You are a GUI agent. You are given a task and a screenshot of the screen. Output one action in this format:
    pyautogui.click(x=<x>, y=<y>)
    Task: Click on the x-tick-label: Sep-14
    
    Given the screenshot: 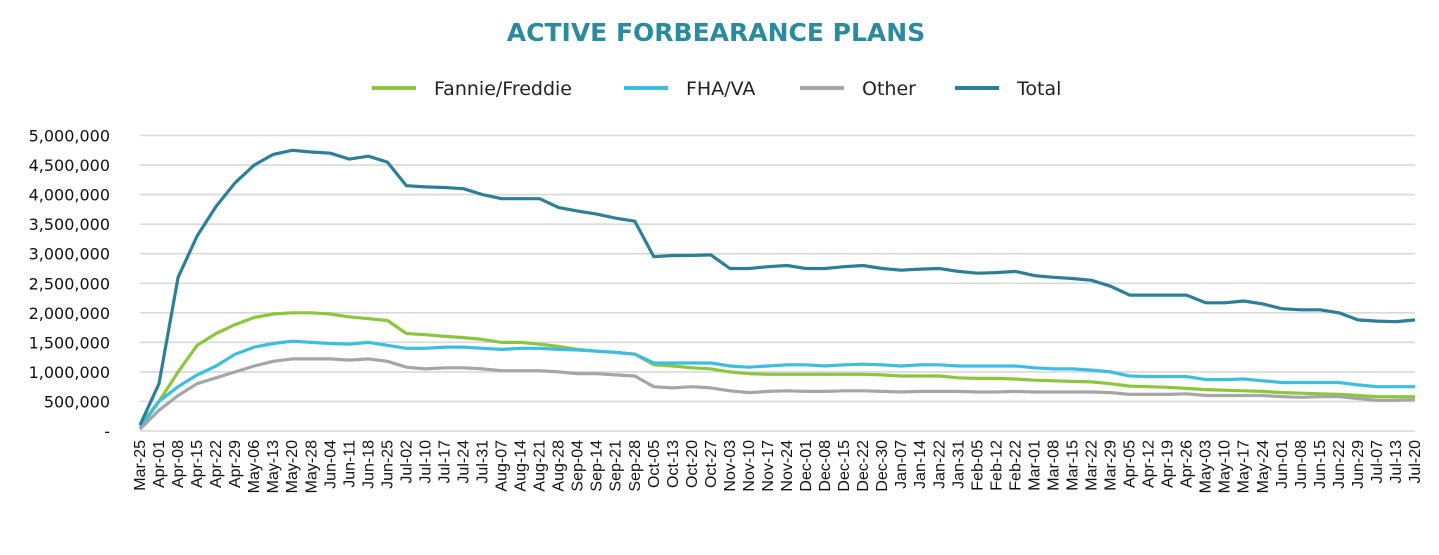 What is the action you would take?
    pyautogui.click(x=597, y=466)
    